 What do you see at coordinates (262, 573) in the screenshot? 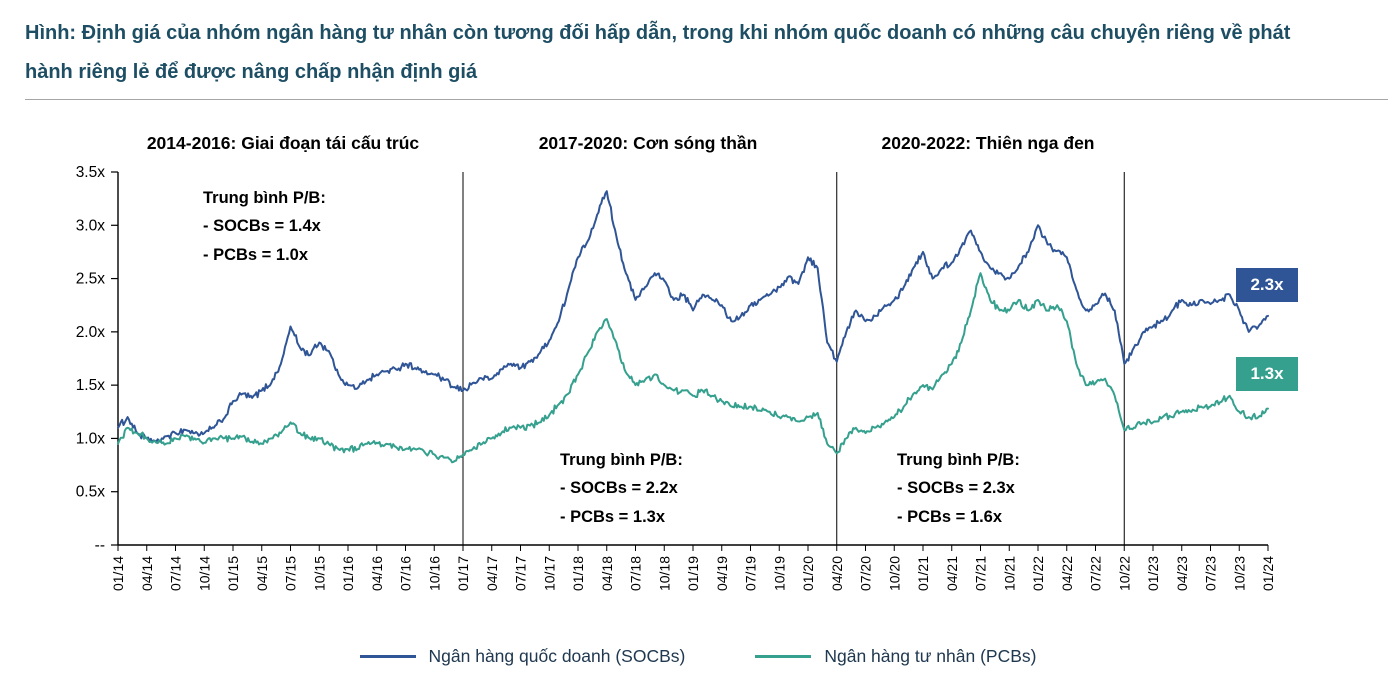
I see `x-tick-label: 04/15` at bounding box center [262, 573].